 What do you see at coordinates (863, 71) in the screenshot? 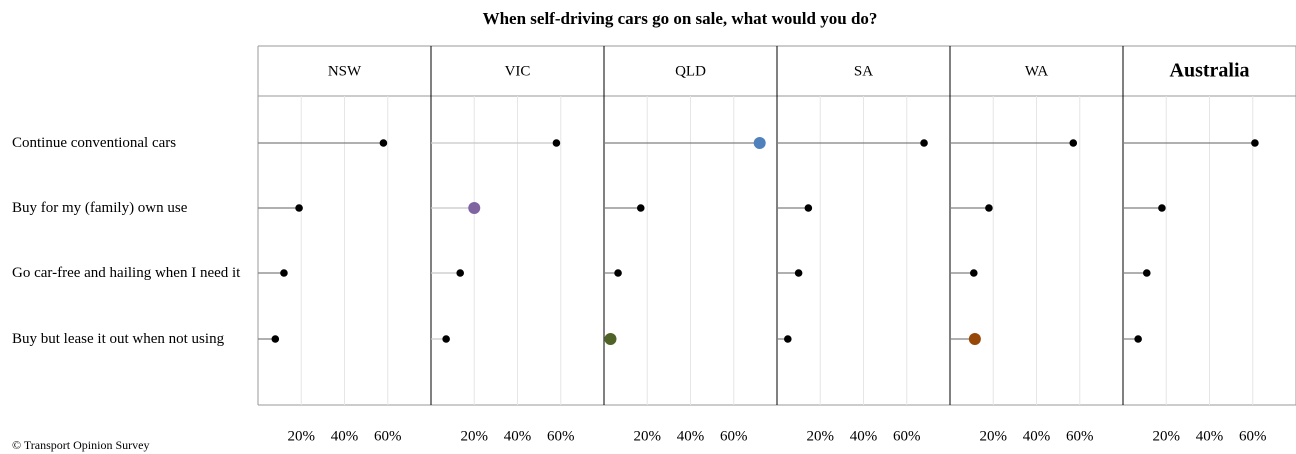
I see `panel-header: SA` at bounding box center [863, 71].